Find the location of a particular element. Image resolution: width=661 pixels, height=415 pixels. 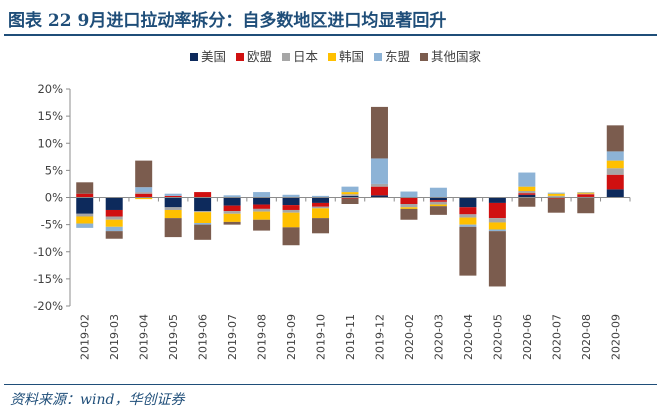

legend-label: 美国 is located at coordinates (213, 56).